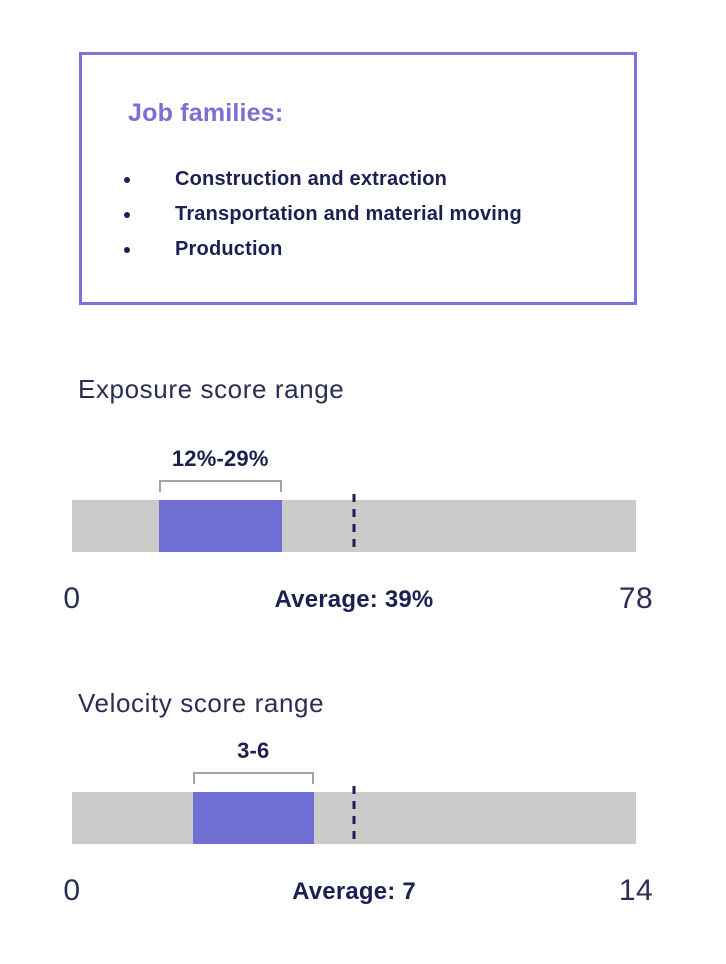 Image resolution: width=726 pixels, height=964 pixels. What do you see at coordinates (201, 703) in the screenshot?
I see `chart-title: Velocity score range` at bounding box center [201, 703].